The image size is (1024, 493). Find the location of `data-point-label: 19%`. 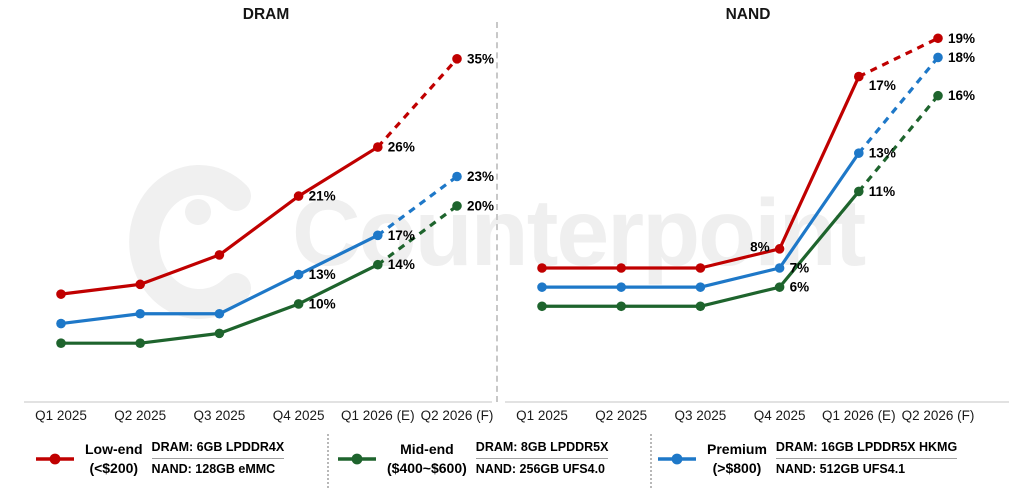

data-point-label: 19% is located at coordinates (961, 38).